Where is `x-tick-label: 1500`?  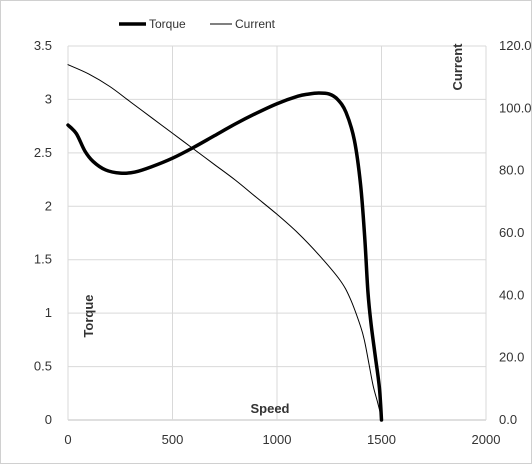 x-tick-label: 1500 is located at coordinates (381, 439).